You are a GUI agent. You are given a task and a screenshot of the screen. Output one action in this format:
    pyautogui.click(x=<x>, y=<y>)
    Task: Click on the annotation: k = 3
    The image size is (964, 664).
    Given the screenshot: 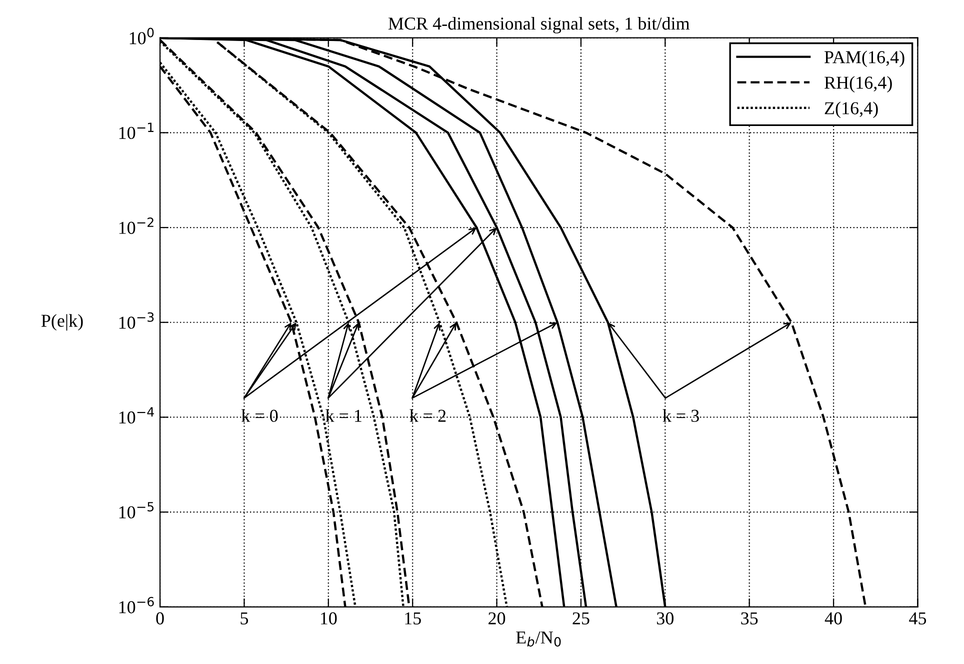 What is the action you would take?
    pyautogui.click(x=680, y=415)
    